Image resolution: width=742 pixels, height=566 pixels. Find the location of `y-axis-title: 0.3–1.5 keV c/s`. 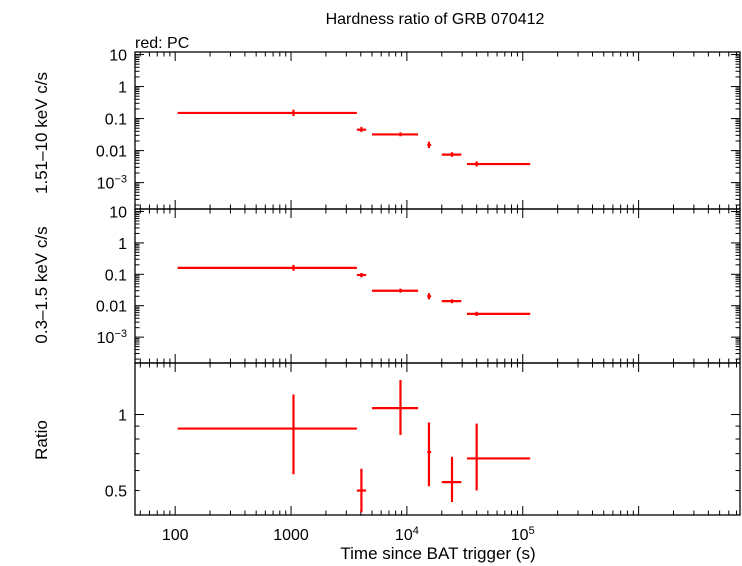

y-axis-title: 0.3–1.5 keV c/s is located at coordinates (41, 284).